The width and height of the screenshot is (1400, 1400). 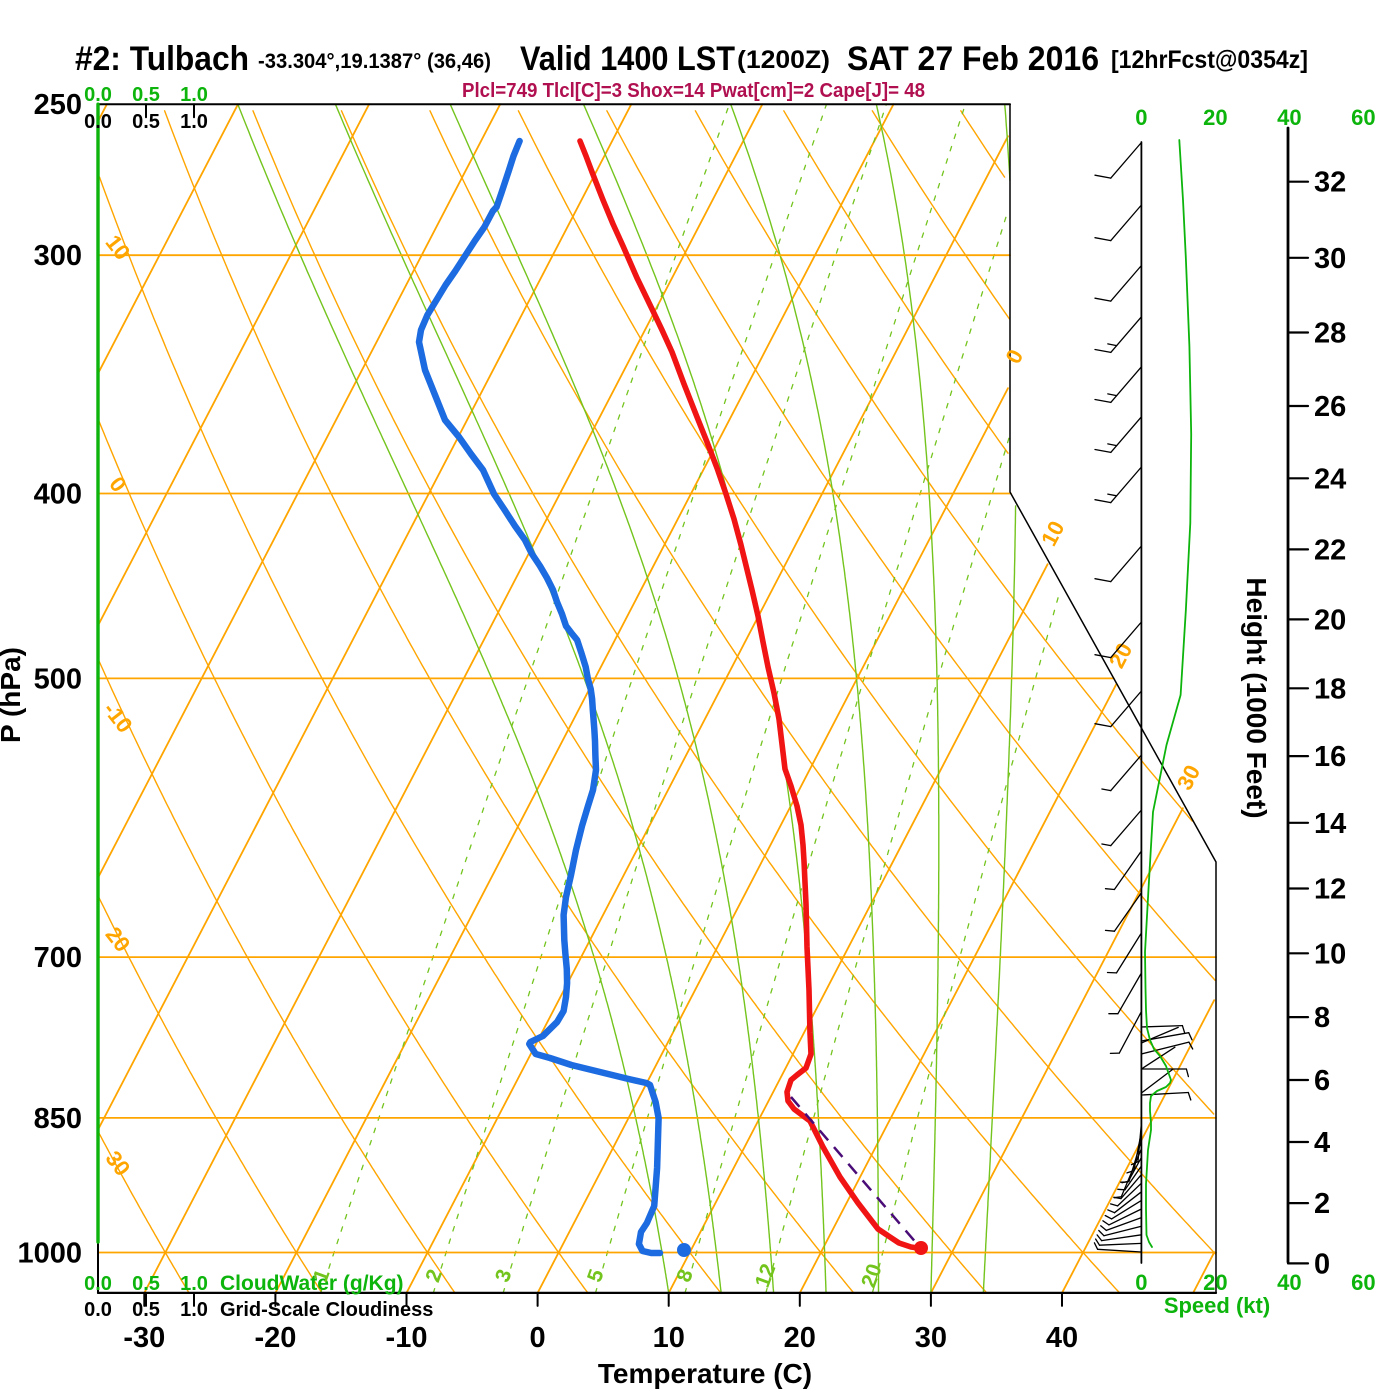 I want to click on svg-text: 700, so click(x=58, y=958).